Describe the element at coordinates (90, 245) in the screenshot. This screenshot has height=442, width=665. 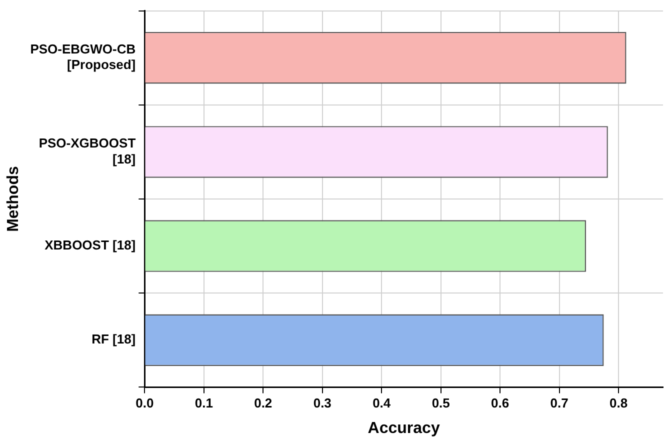
I see `y-tick-label: XBBOOST [18]` at that location.